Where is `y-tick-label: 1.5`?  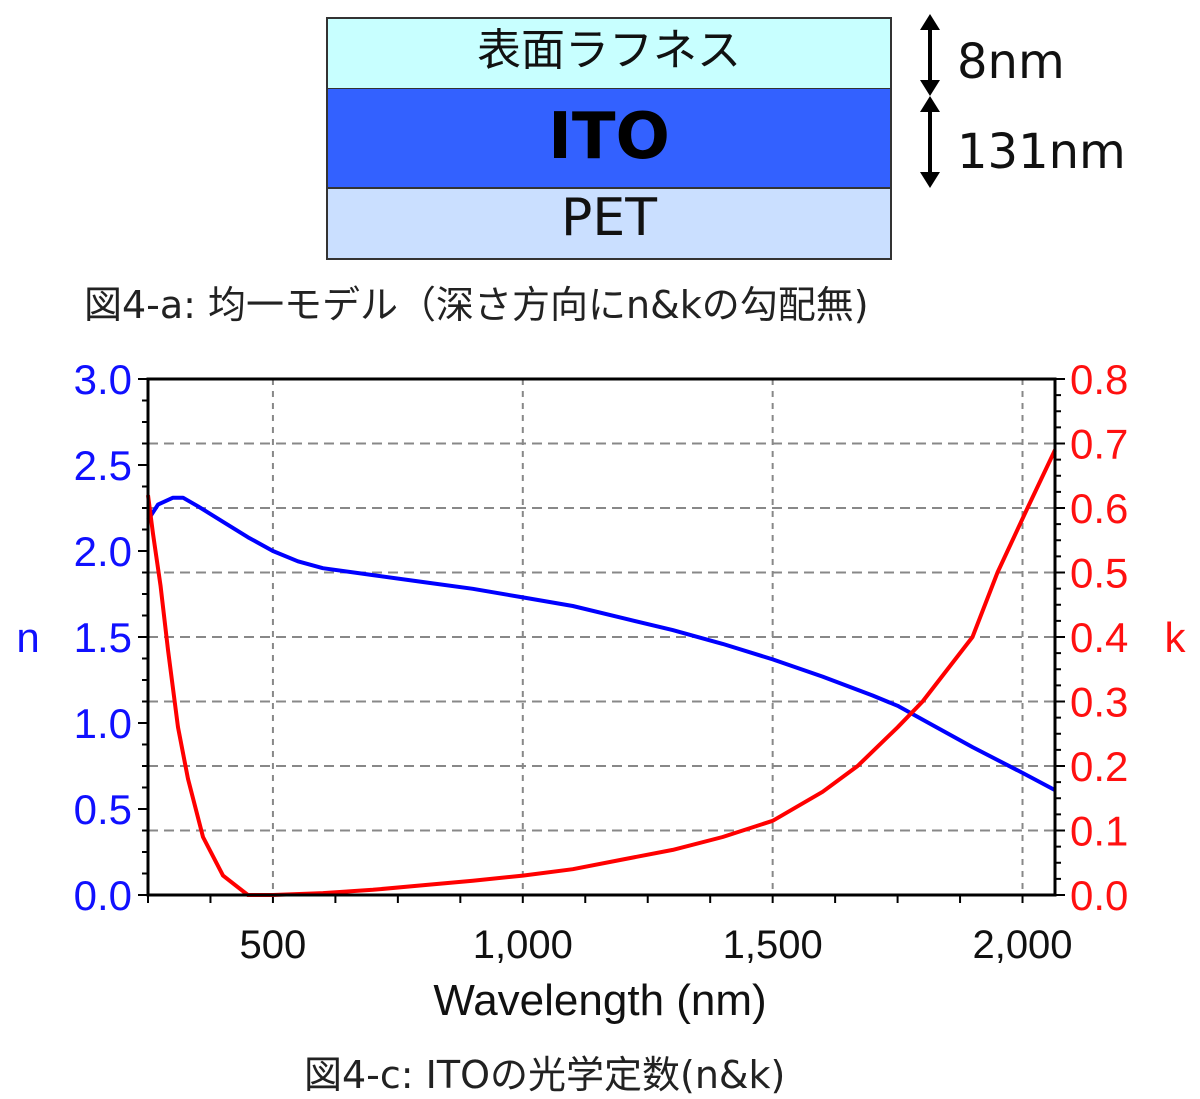
y-tick-label: 1.5 is located at coordinates (103, 637).